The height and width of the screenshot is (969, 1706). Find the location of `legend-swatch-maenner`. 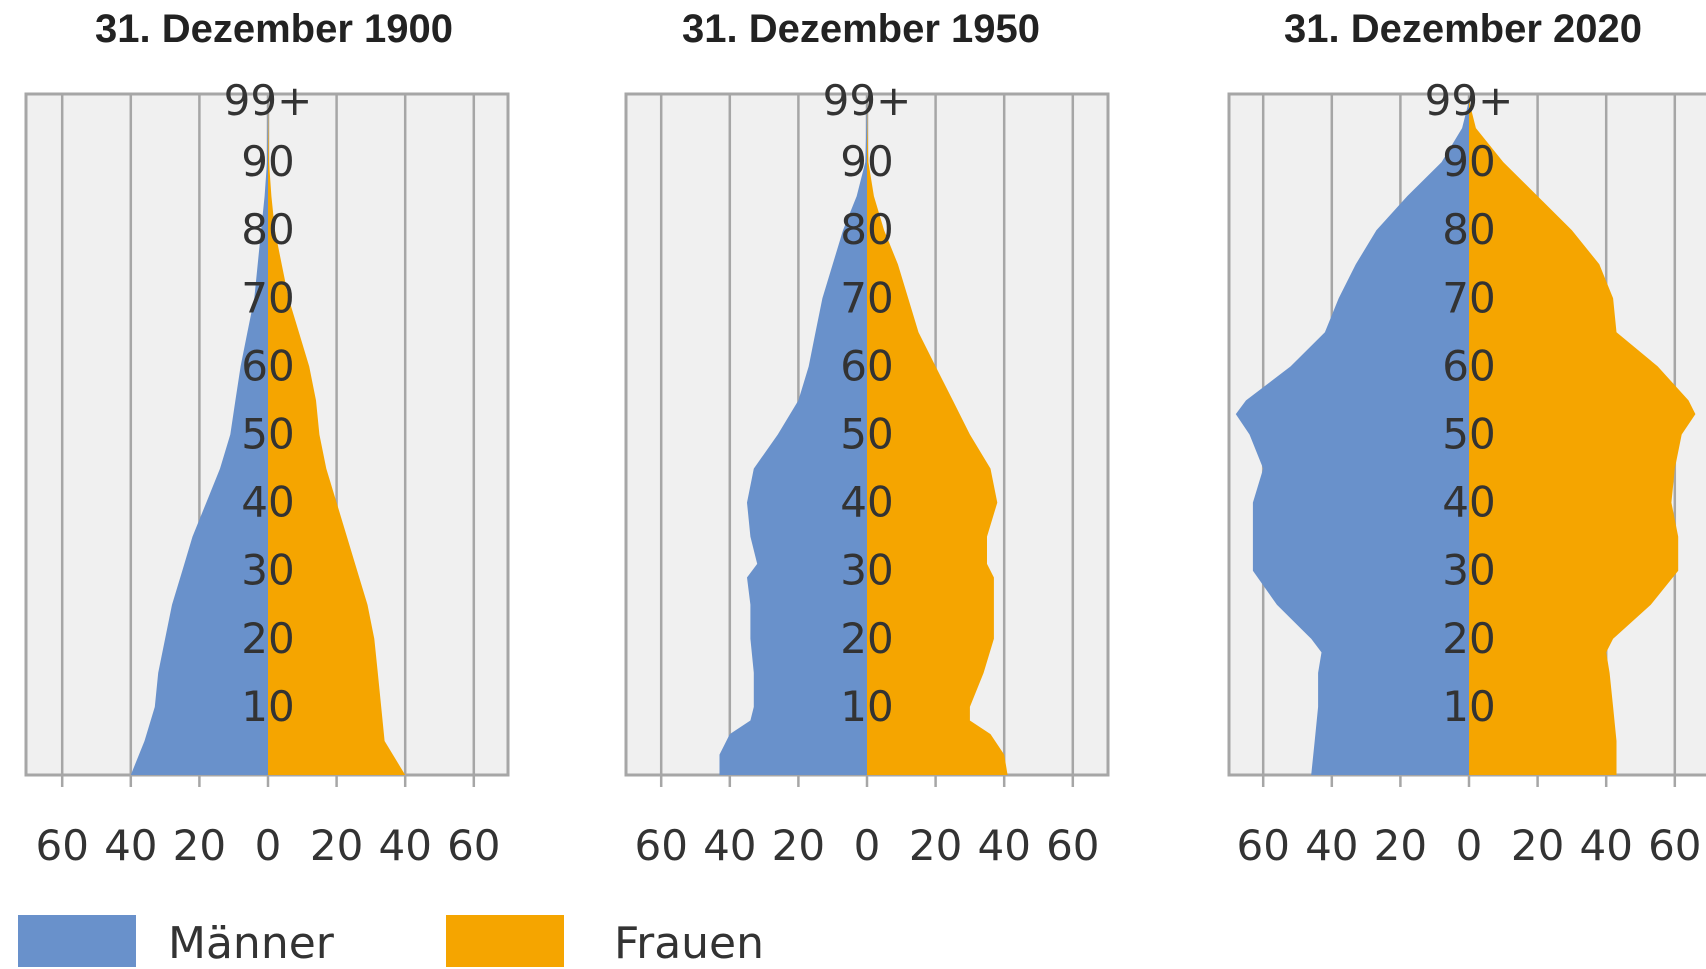

legend-swatch-maenner is located at coordinates (77, 941).